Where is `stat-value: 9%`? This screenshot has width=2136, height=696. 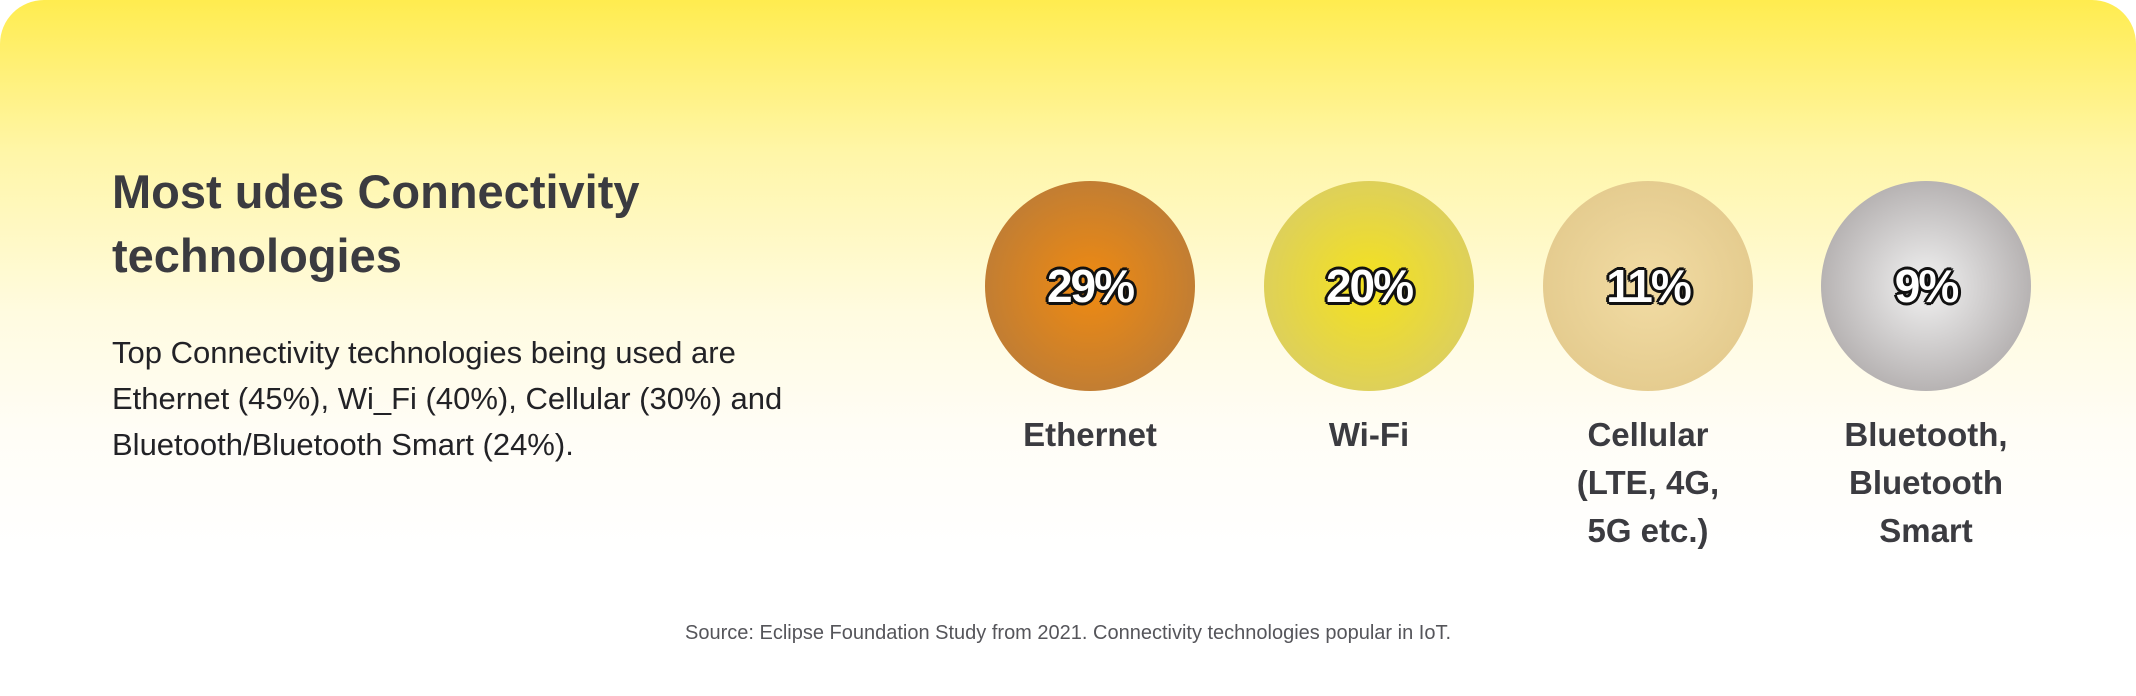 stat-value: 9% is located at coordinates (1927, 286).